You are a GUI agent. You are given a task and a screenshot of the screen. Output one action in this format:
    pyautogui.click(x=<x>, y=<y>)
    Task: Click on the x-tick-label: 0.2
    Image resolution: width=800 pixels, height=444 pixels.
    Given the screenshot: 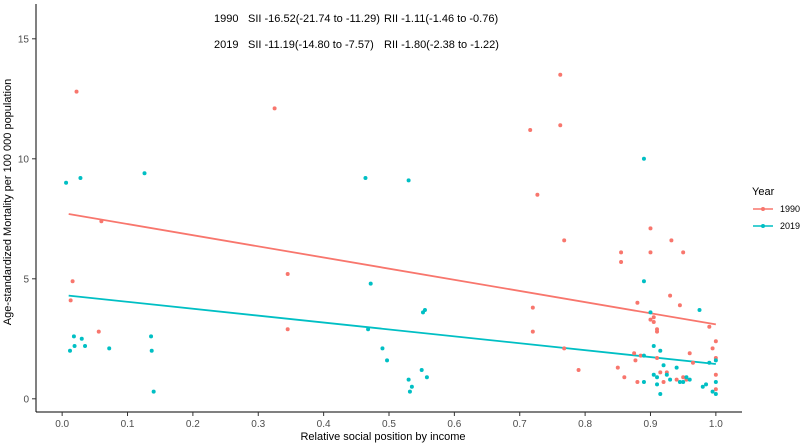 What is the action you would take?
    pyautogui.click(x=193, y=424)
    